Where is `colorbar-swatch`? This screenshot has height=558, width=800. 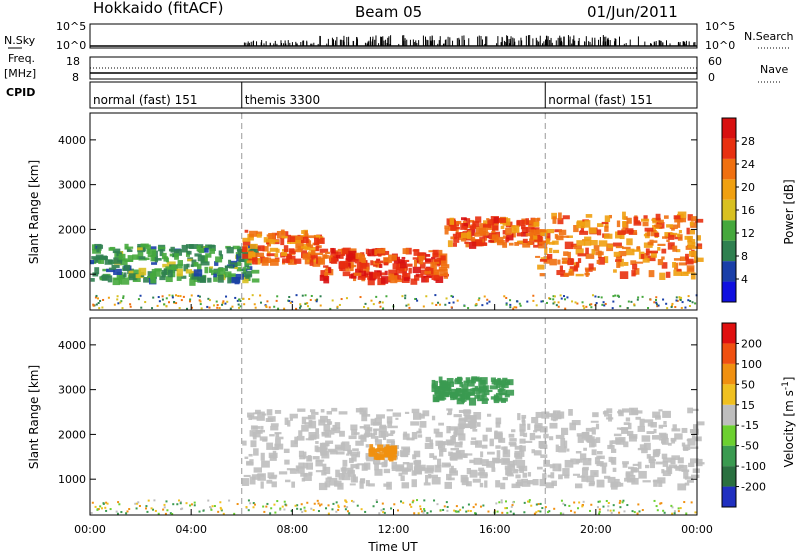 colorbar-swatch is located at coordinates (729, 374).